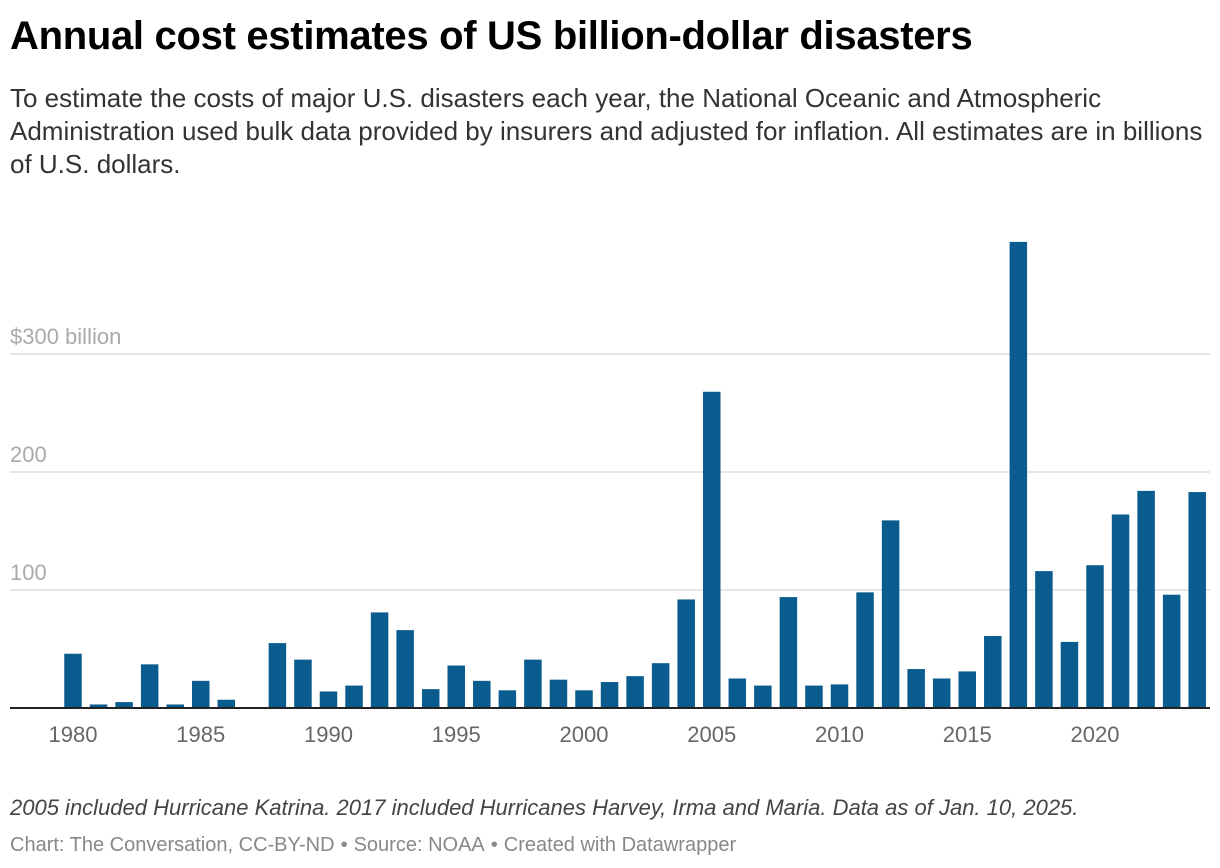  Describe the element at coordinates (1018, 474) in the screenshot. I see `bar-2017` at that location.